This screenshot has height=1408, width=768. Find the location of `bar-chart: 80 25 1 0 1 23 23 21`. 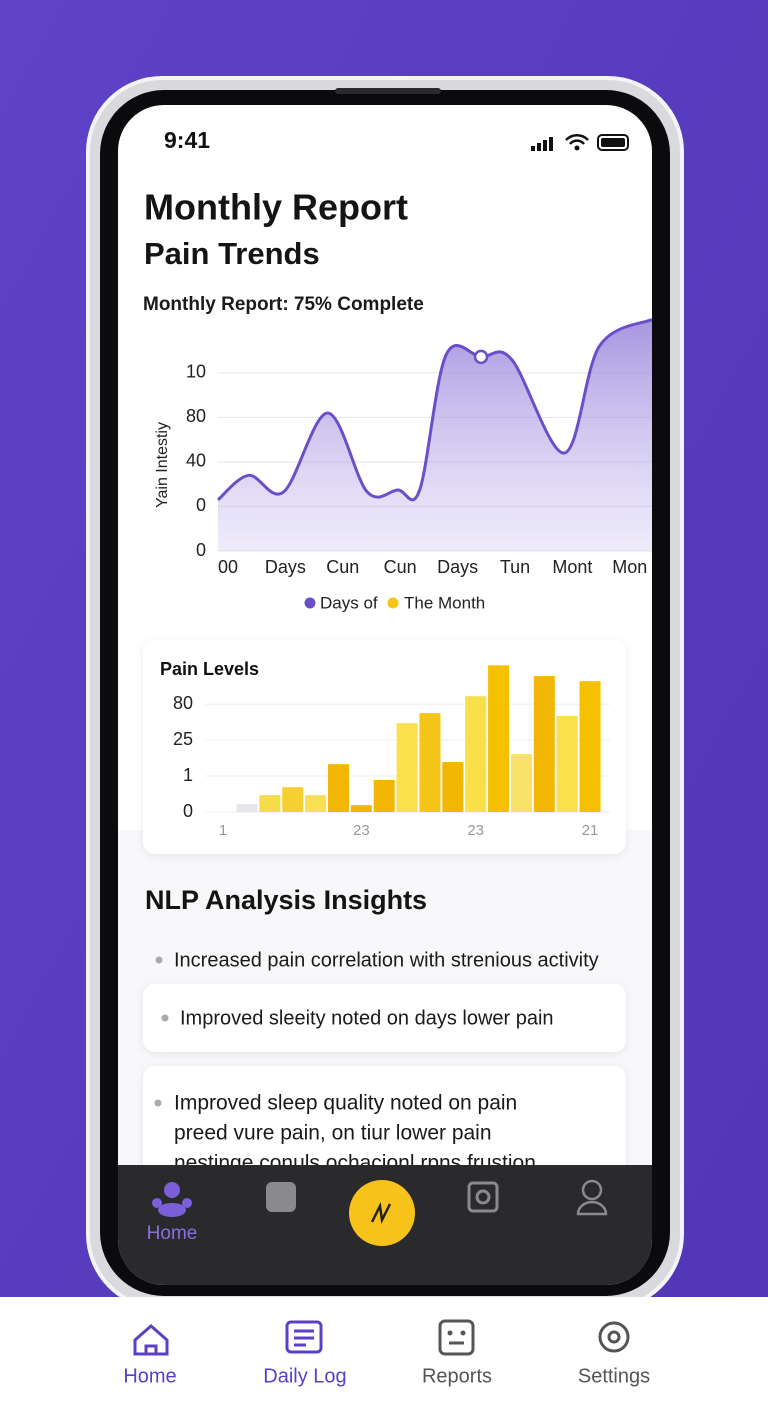

bar-chart: 80 25 1 0 1 23 23 21 is located at coordinates (391, 752).